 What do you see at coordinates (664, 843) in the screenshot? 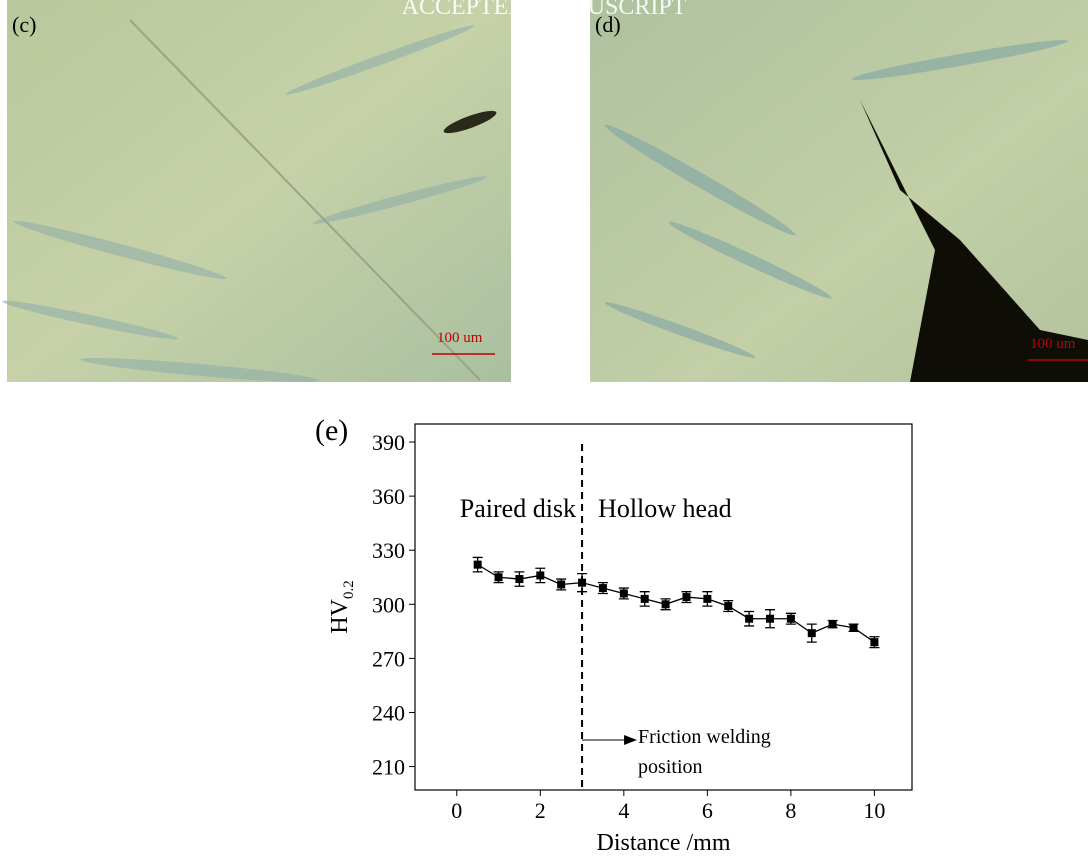
I see `x-axis-label: Distance /mm` at bounding box center [664, 843].